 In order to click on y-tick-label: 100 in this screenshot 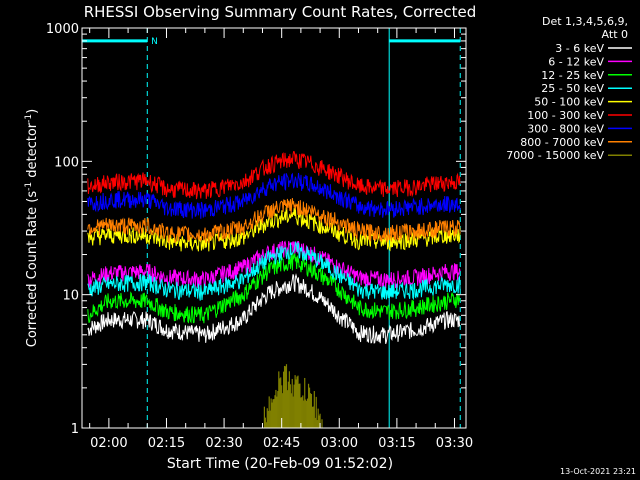, I will do `click(66, 162)`.